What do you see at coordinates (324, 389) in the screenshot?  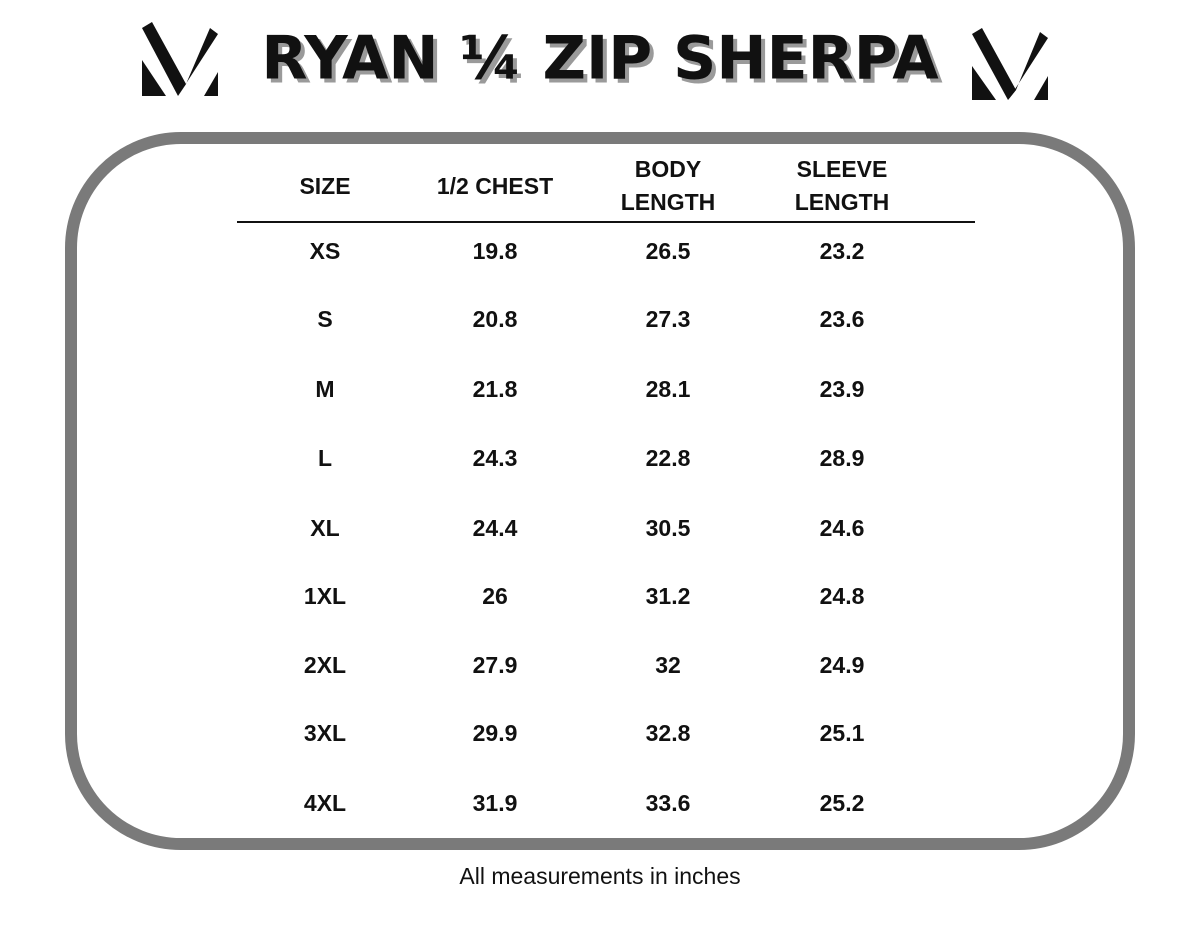 I see `size-label: M` at bounding box center [324, 389].